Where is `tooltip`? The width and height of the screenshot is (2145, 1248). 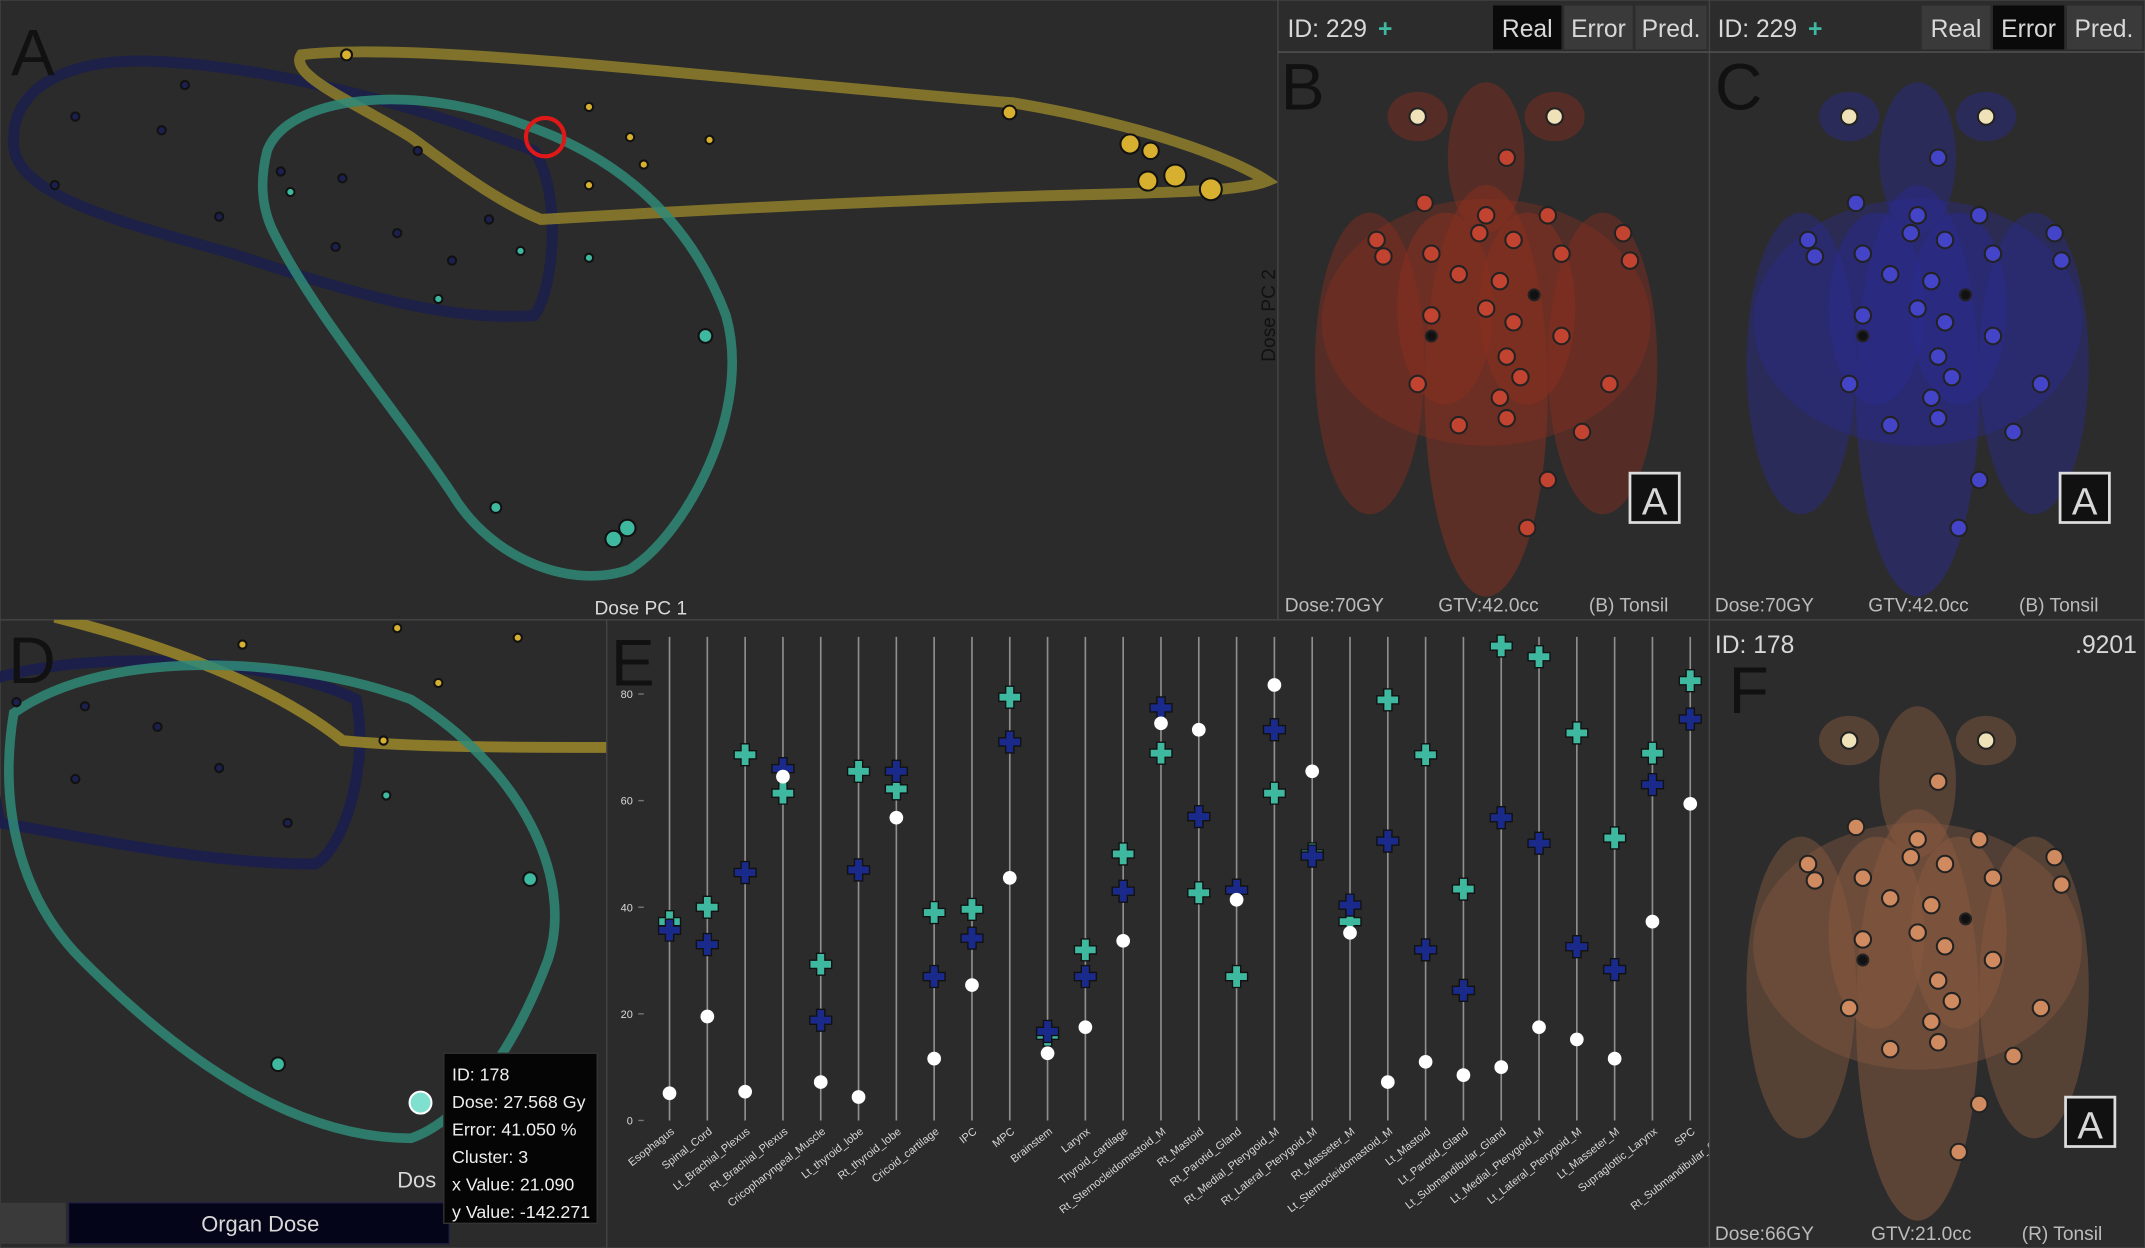
tooltip is located at coordinates (520, 1138).